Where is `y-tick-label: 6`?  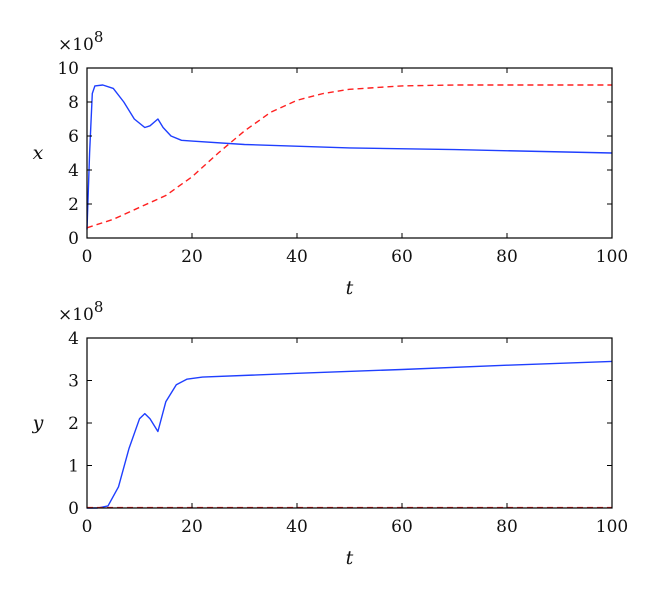
y-tick-label: 6 is located at coordinates (73, 137).